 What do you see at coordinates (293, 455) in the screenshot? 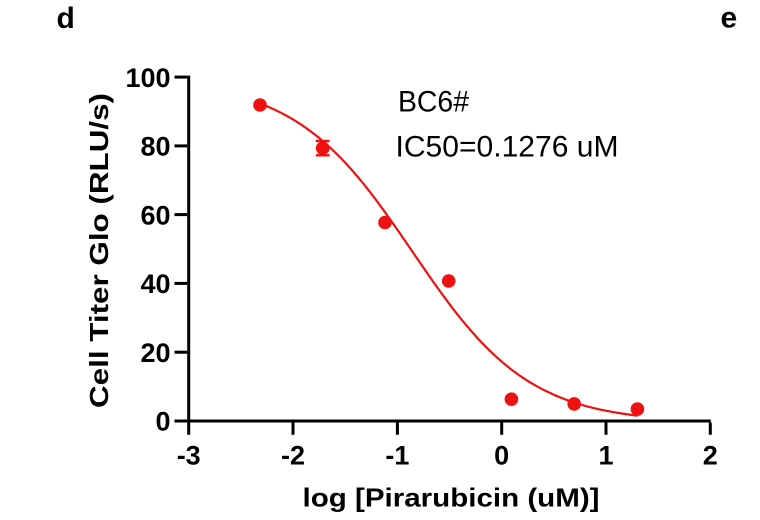
I see `svg-text: -2` at bounding box center [293, 455].